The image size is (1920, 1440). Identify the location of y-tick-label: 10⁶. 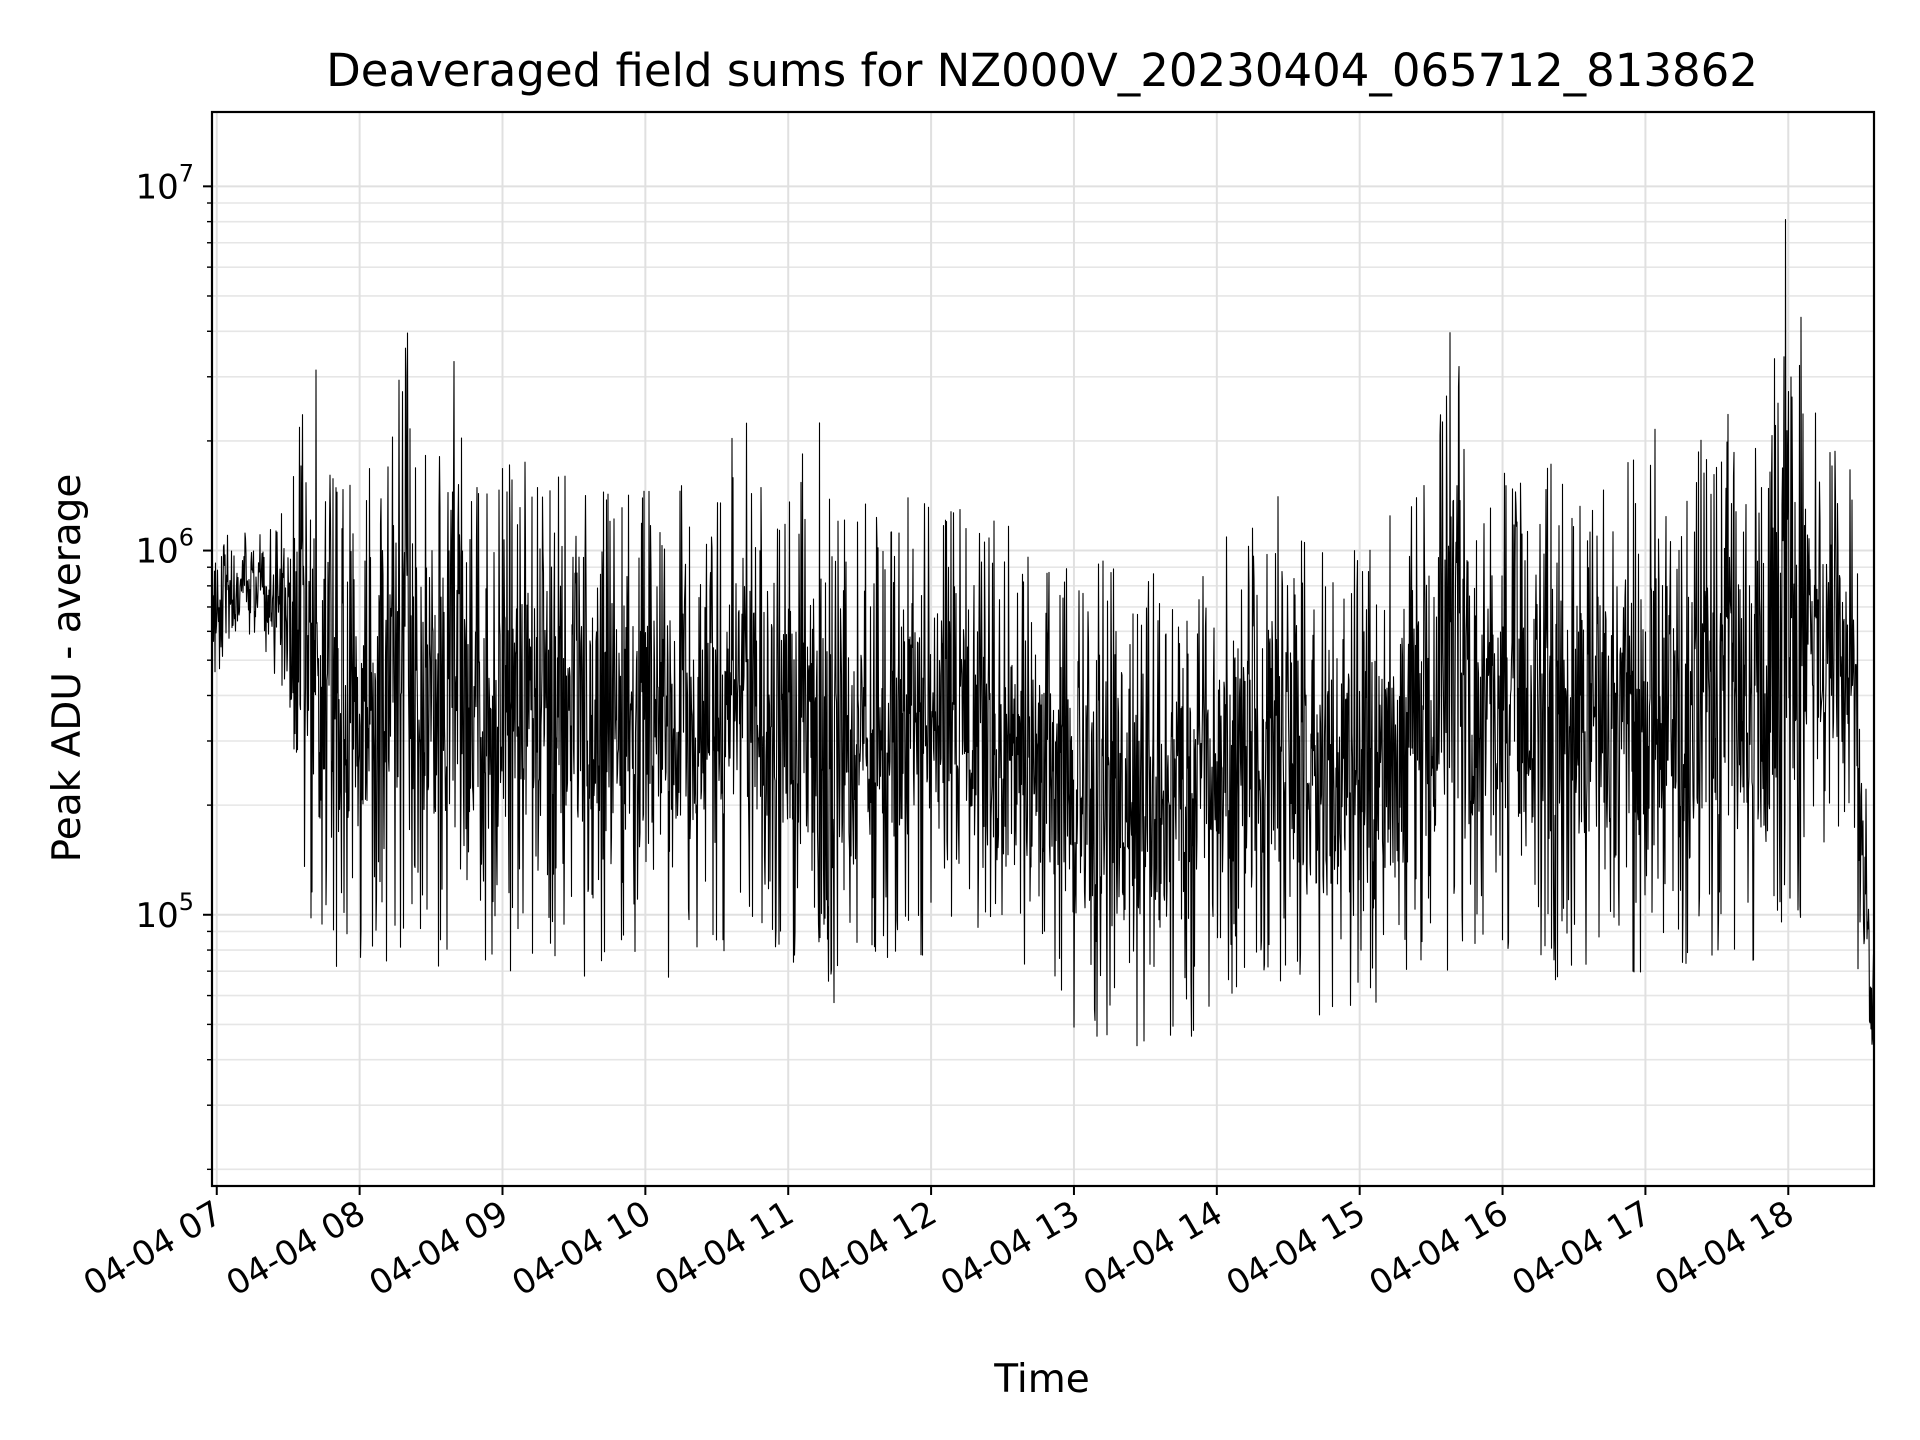
(164, 548).